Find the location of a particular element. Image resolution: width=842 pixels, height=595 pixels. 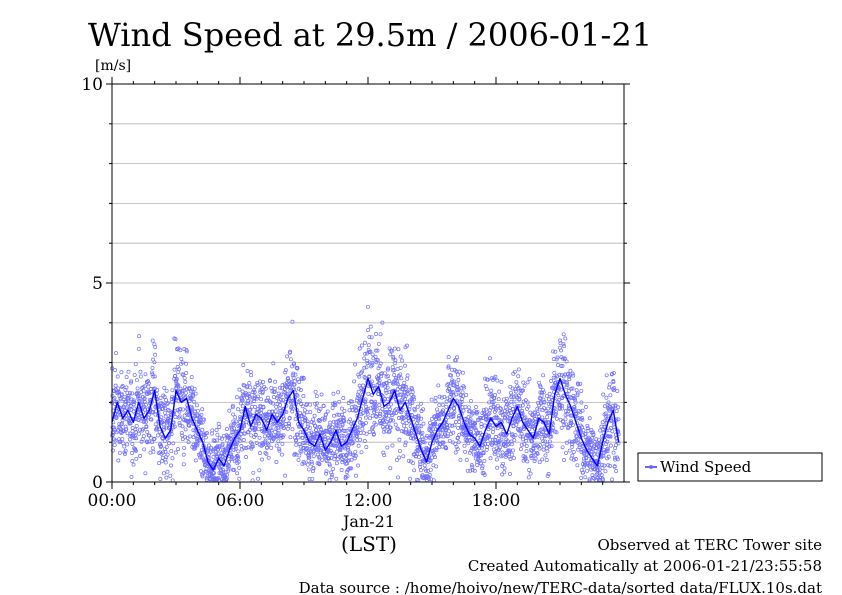

x-tick-label: 12:00 is located at coordinates (368, 501).